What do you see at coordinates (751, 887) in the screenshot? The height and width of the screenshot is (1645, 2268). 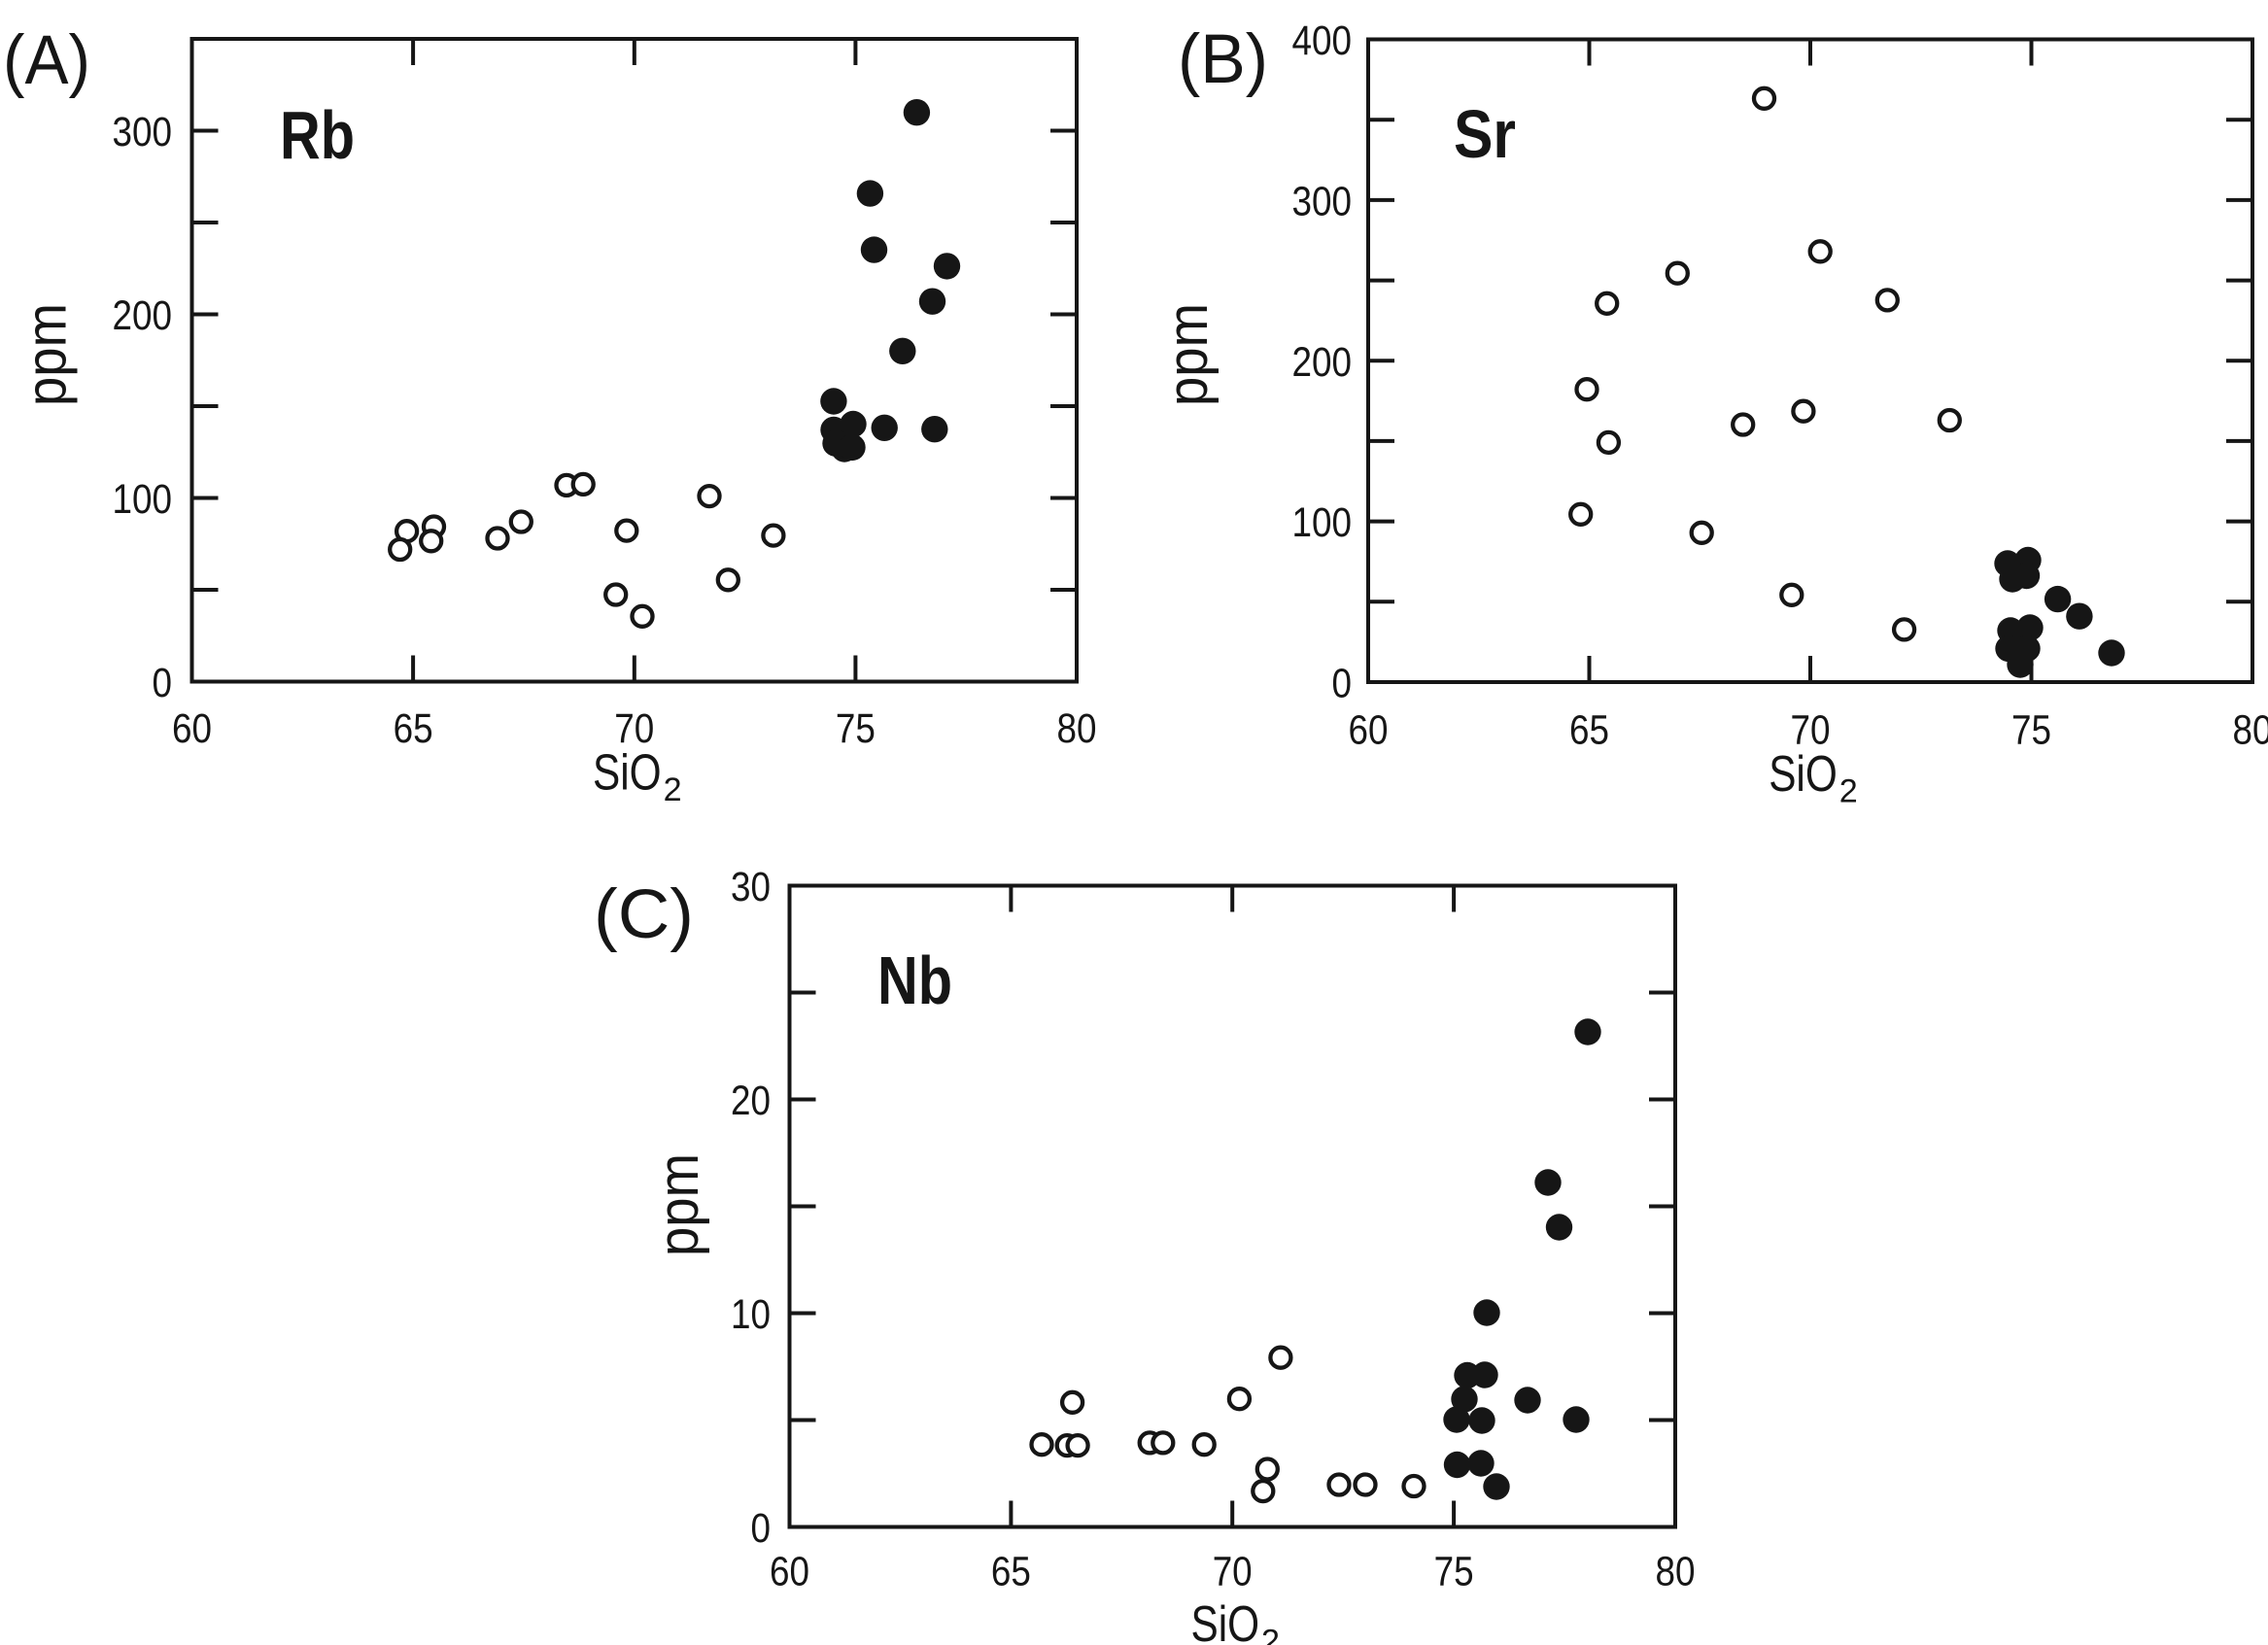 I see `svg-text: 30` at bounding box center [751, 887].